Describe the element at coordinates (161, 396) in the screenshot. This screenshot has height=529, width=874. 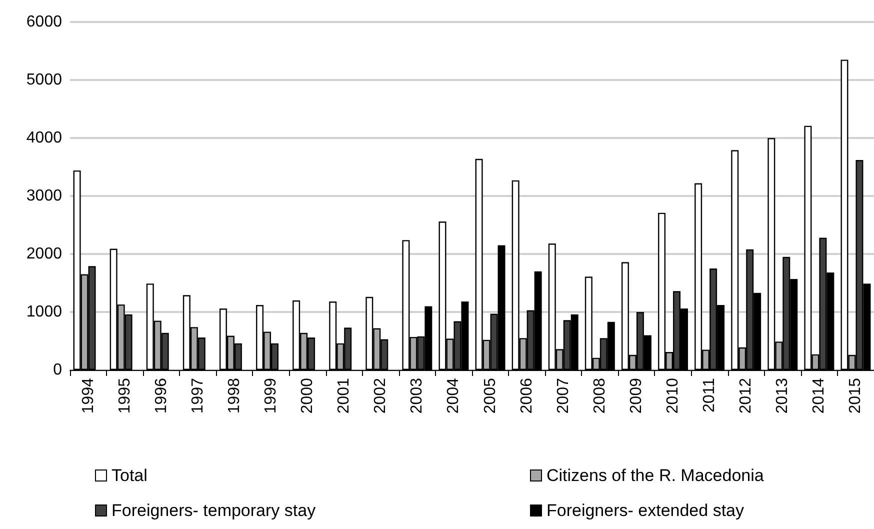
I see `x-tick-label: 1996` at that location.